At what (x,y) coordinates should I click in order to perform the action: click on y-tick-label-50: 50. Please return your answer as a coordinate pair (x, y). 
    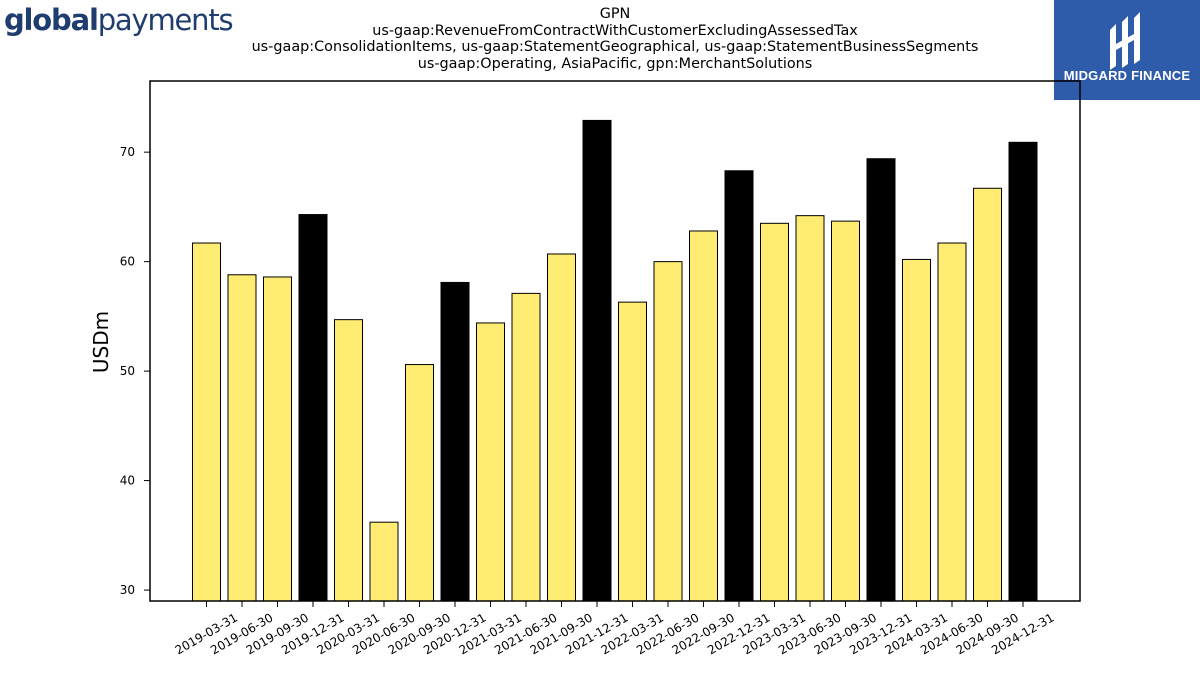
    Looking at the image, I should click on (127, 371).